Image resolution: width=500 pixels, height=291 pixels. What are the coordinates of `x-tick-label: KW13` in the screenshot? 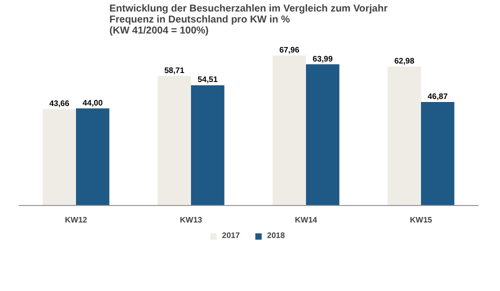 It's located at (191, 220).